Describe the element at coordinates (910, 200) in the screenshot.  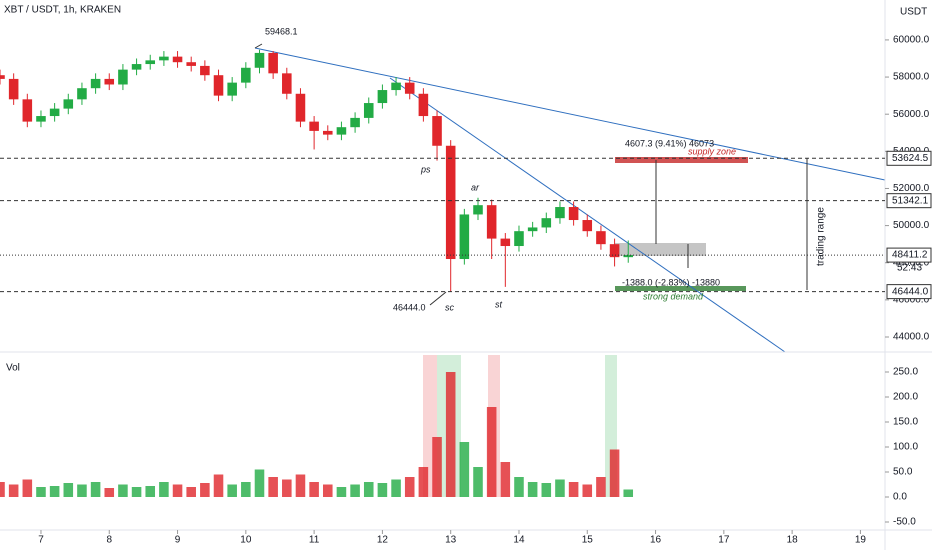
I see `price-tag-label: 51342.1` at that location.